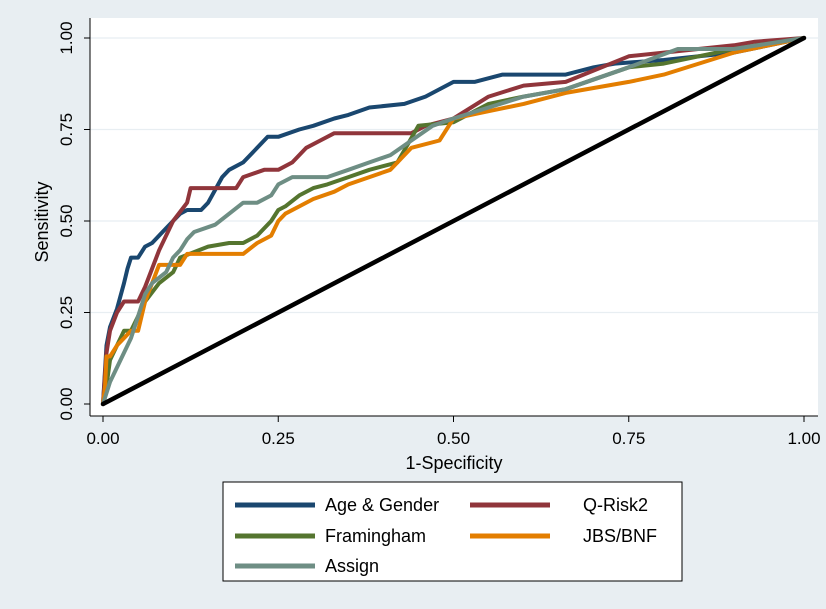 The width and height of the screenshot is (826, 609). I want to click on legend-label-q-risk2: Q-Risk2, so click(615, 505).